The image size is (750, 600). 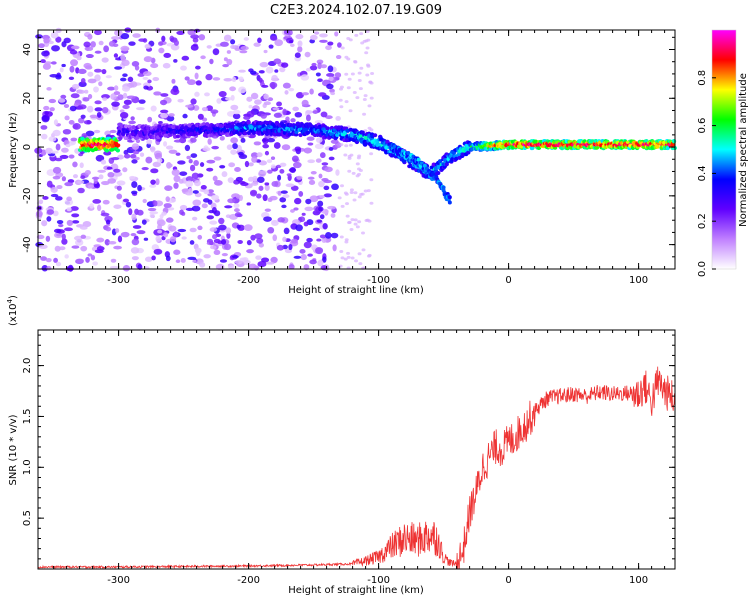 What do you see at coordinates (13, 150) in the screenshot?
I see `spectrogram-ylabel: Frequency (Hz)` at bounding box center [13, 150].